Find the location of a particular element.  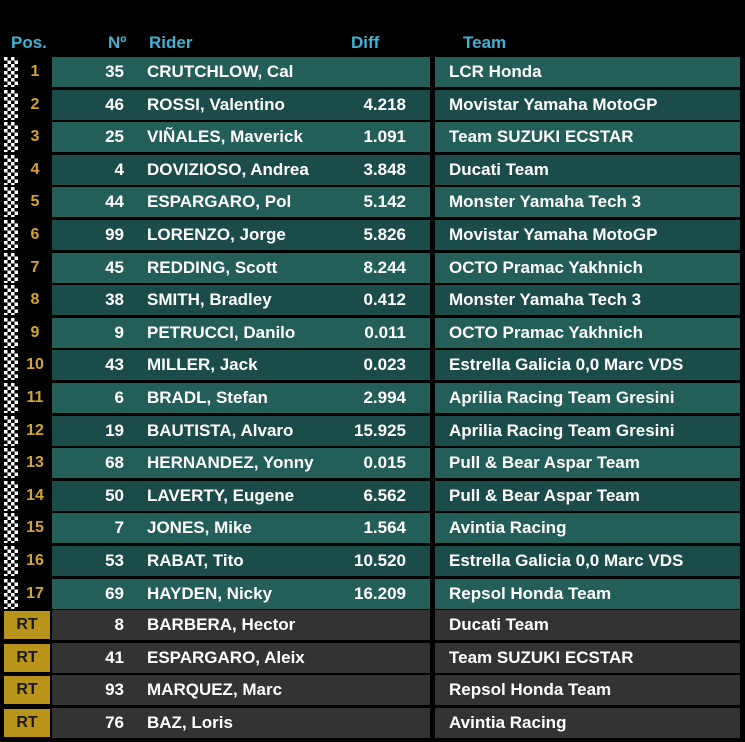

rider-number: 6 is located at coordinates (119, 397).